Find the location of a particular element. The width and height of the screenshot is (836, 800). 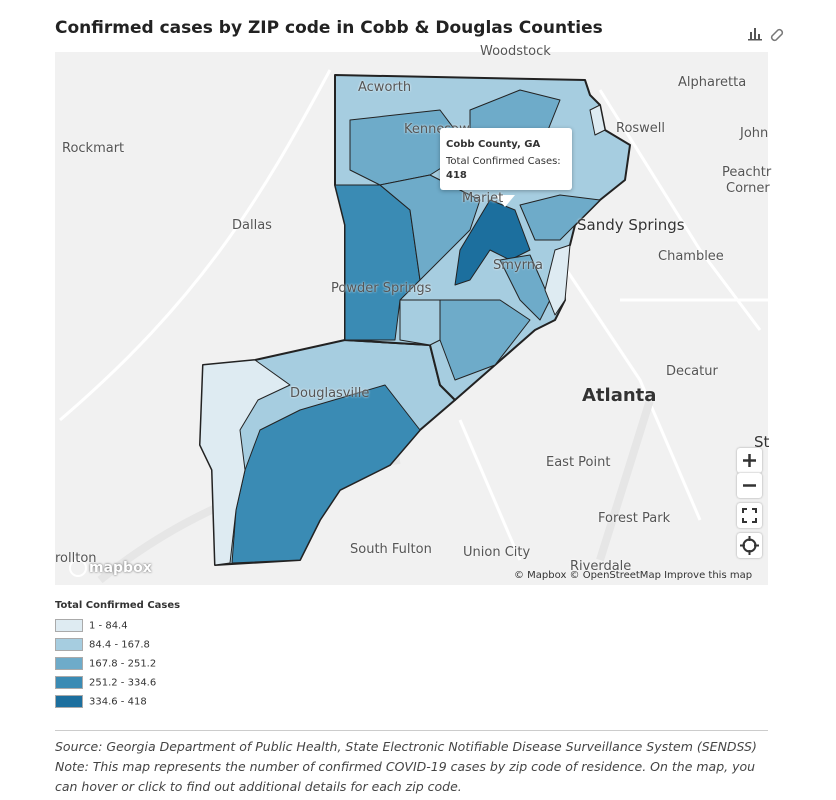

legend-item: 334.6 - 418 is located at coordinates (101, 701).